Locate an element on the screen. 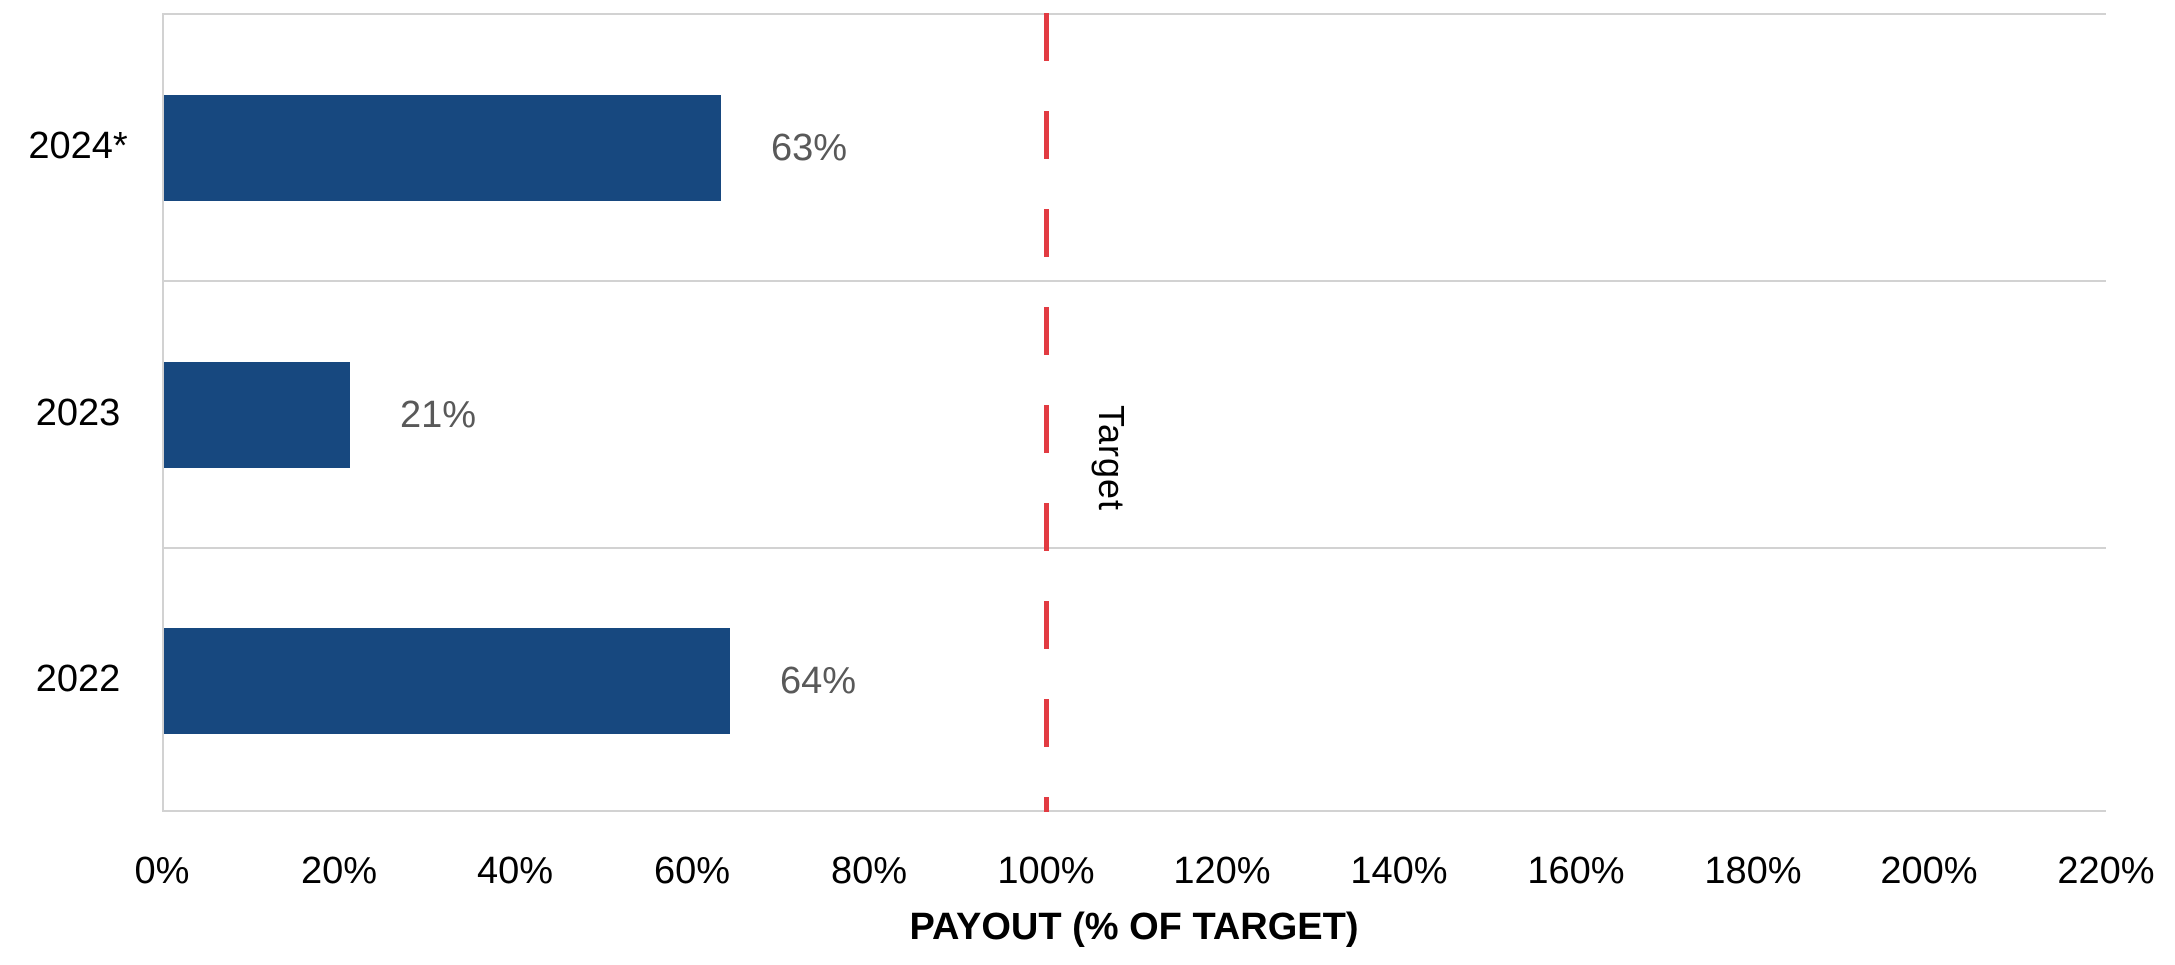 The width and height of the screenshot is (2175, 965). target-reference-line is located at coordinates (1046, 412).